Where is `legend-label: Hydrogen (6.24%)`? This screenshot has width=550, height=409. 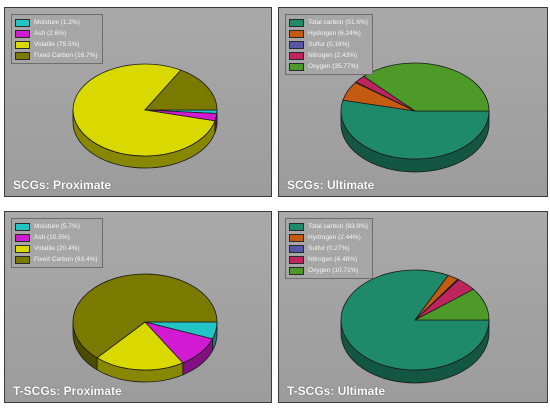 legend-label: Hydrogen (6.24%) is located at coordinates (334, 33).